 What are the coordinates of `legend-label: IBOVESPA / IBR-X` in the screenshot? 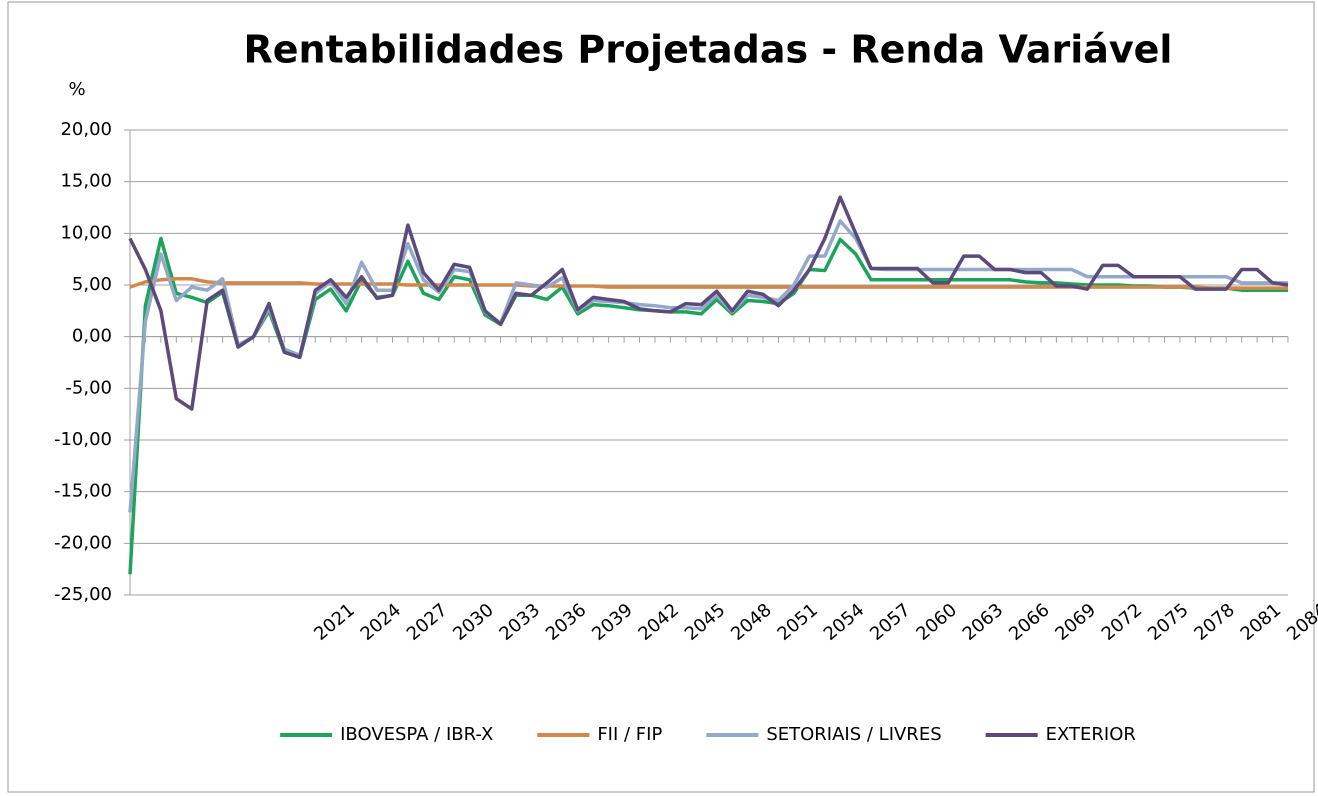 It's located at (416, 734).